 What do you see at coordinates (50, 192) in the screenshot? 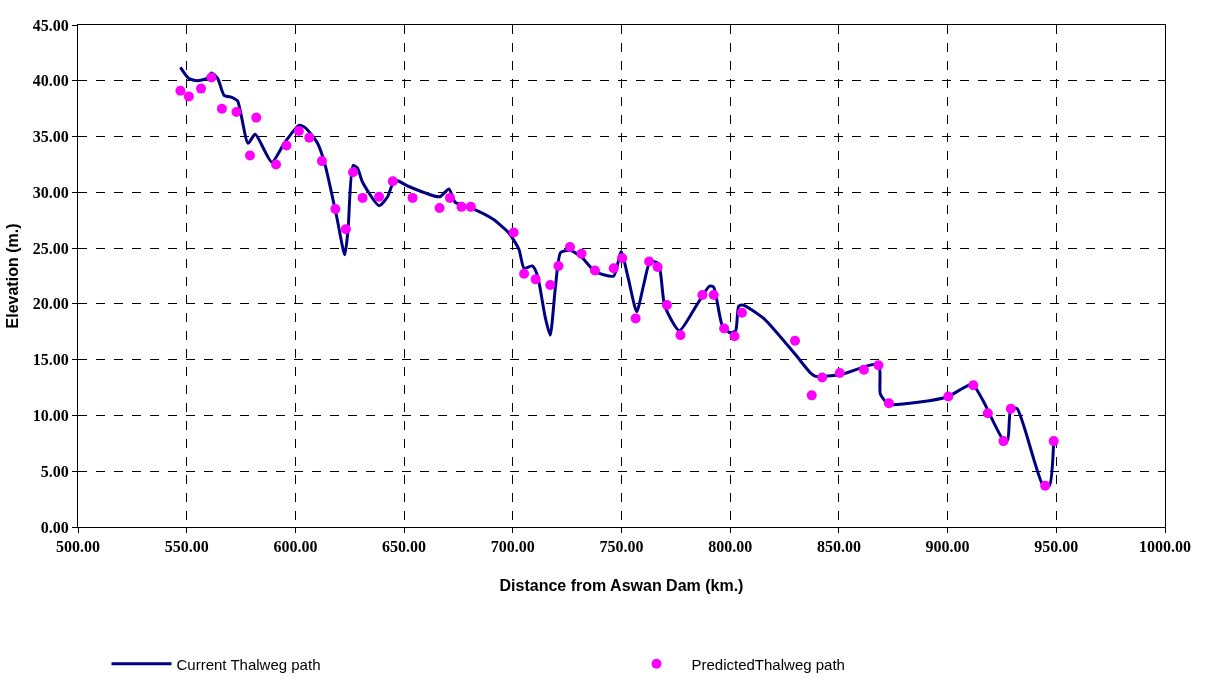
I see `y-tick-label: 30.00` at bounding box center [50, 192].